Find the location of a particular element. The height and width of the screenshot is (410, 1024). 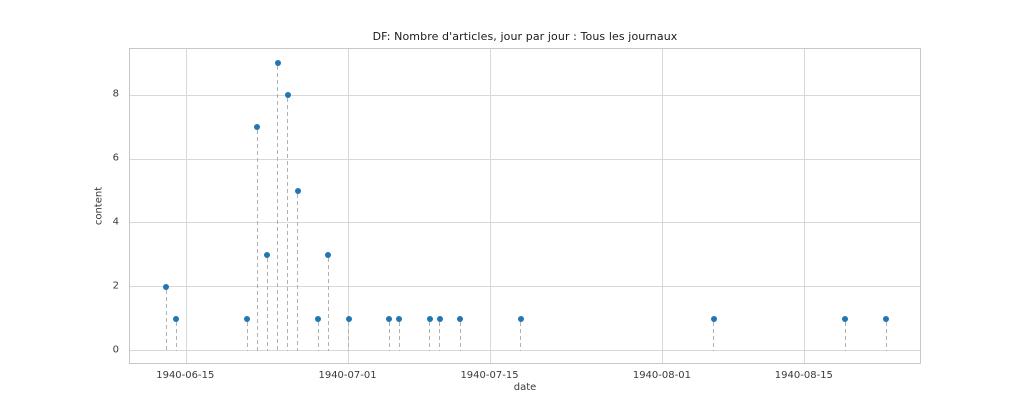

x-tick-label: 1940-08-15 is located at coordinates (803, 375).